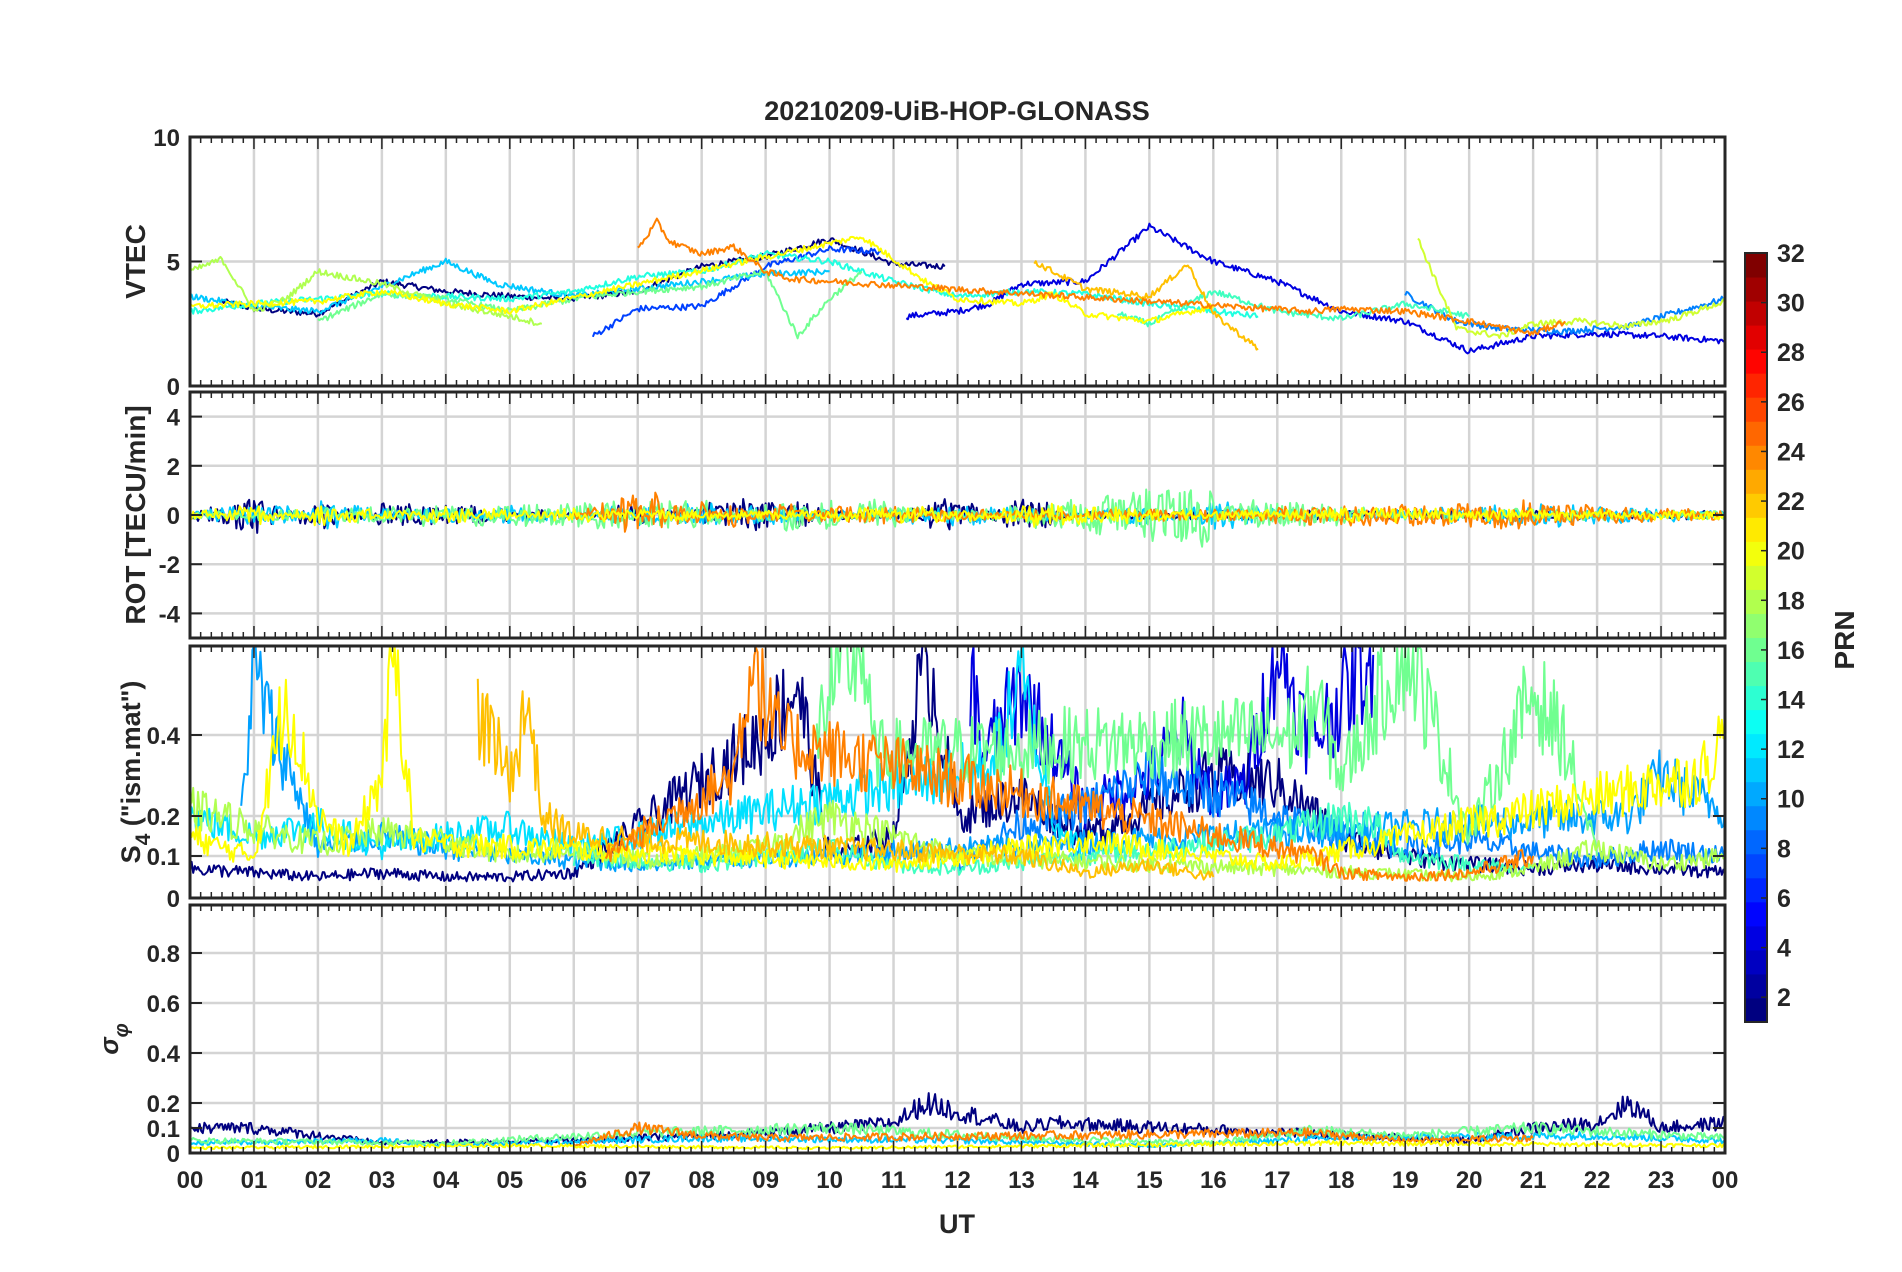 The height and width of the screenshot is (1272, 1902). I want to click on colorbar-tick-label: 24, so click(1791, 452).